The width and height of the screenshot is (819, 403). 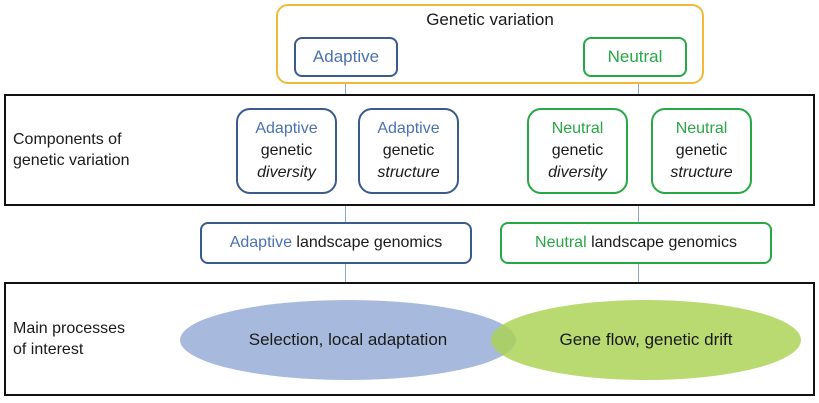 I want to click on connector-neutral-upper, so click(x=638, y=93).